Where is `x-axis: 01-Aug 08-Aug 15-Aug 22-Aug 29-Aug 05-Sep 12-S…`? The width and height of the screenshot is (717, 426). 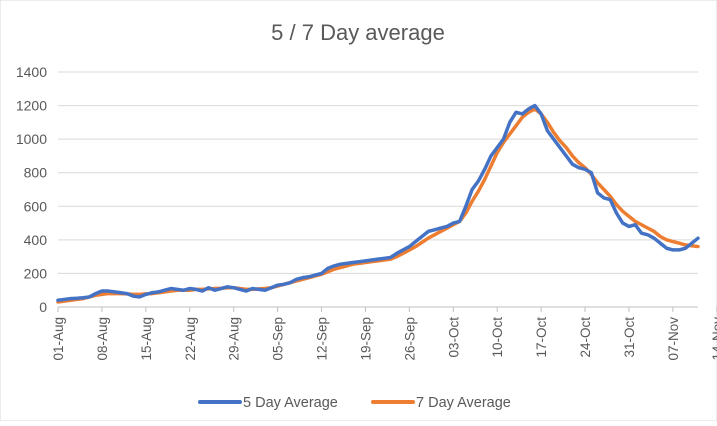 x-axis: 01-Aug 08-Aug 15-Aug 22-Aug 29-Aug 05-Sep 12-S… is located at coordinates (384, 334).